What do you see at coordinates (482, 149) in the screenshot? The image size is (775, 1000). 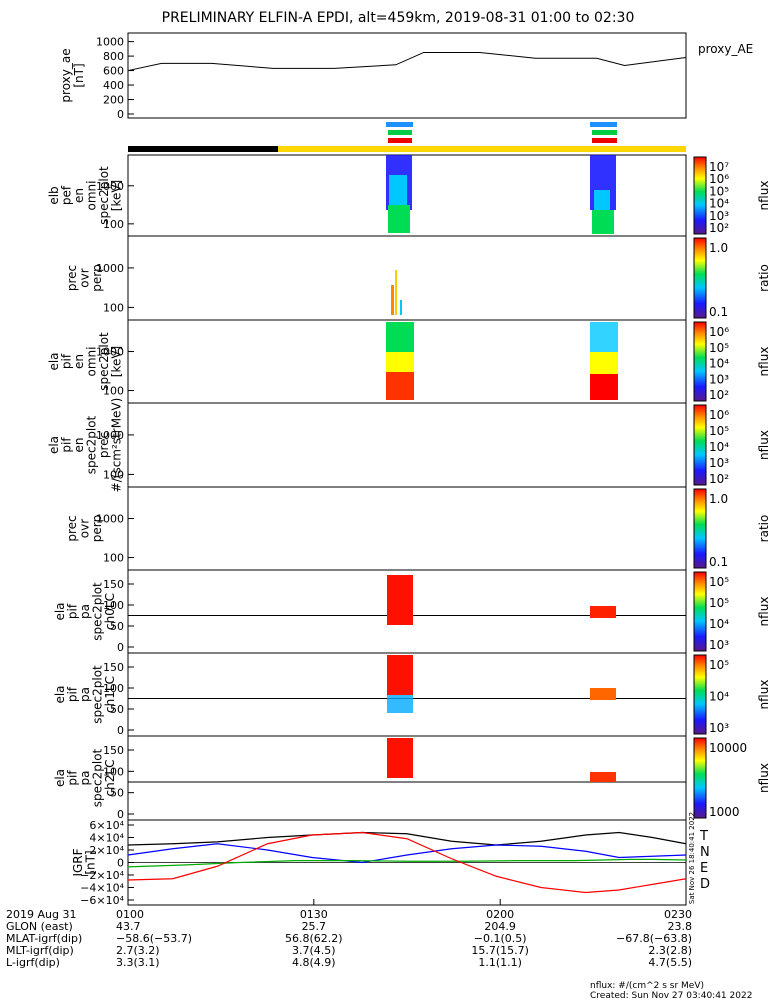 I see `status-bar-yellow` at bounding box center [482, 149].